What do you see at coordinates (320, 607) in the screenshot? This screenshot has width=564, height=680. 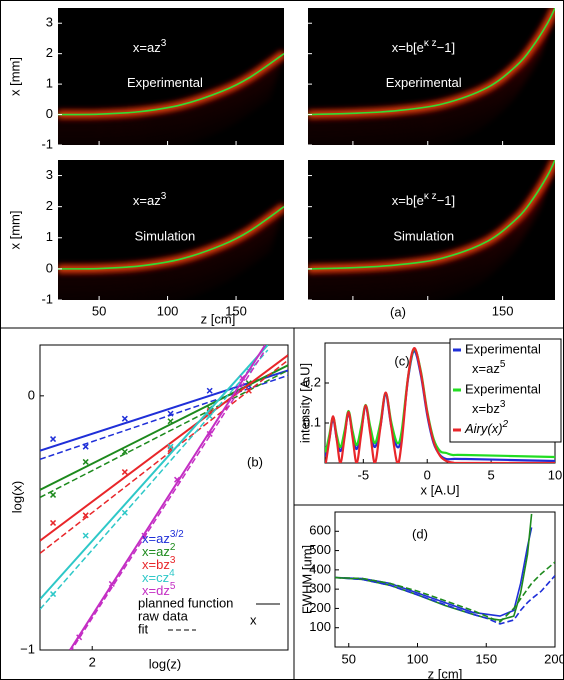 I see `y-tick-label: 200` at bounding box center [320, 607].